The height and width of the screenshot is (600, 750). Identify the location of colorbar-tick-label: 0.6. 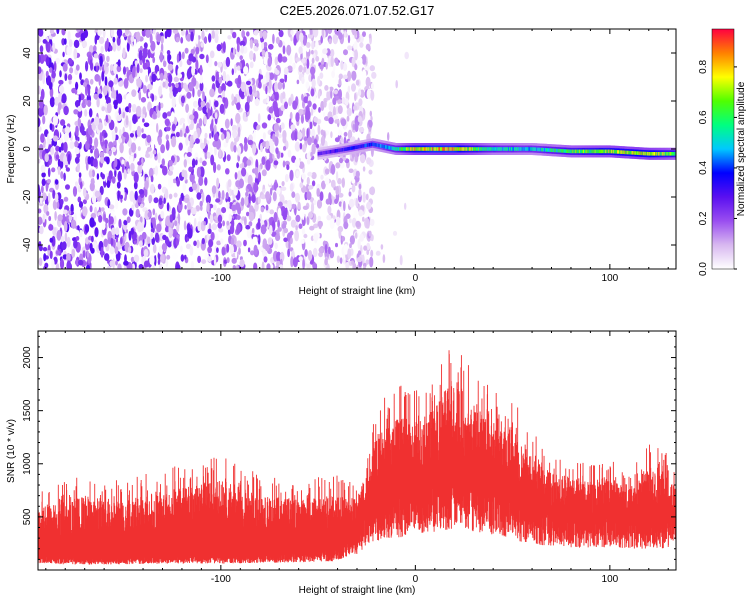
(703, 117).